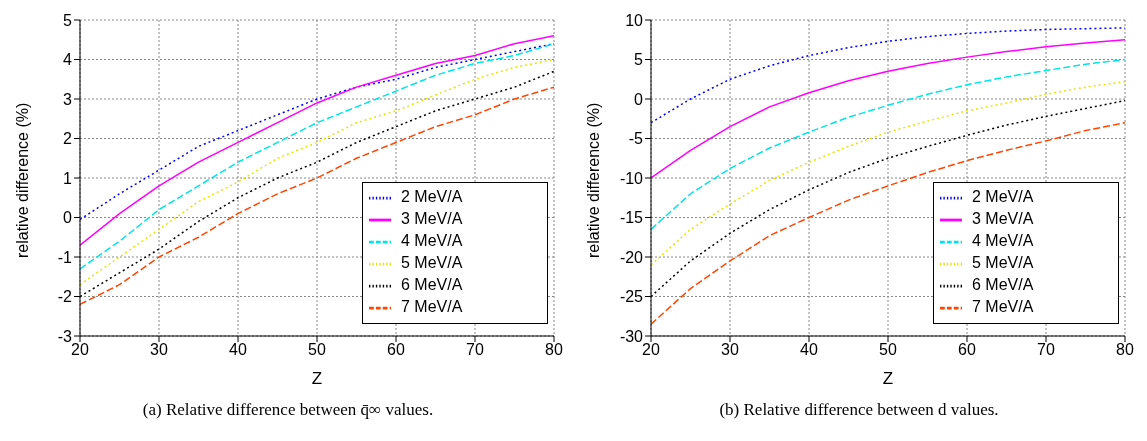  Describe the element at coordinates (631, 336) in the screenshot. I see `y-tick-label: -30` at that location.